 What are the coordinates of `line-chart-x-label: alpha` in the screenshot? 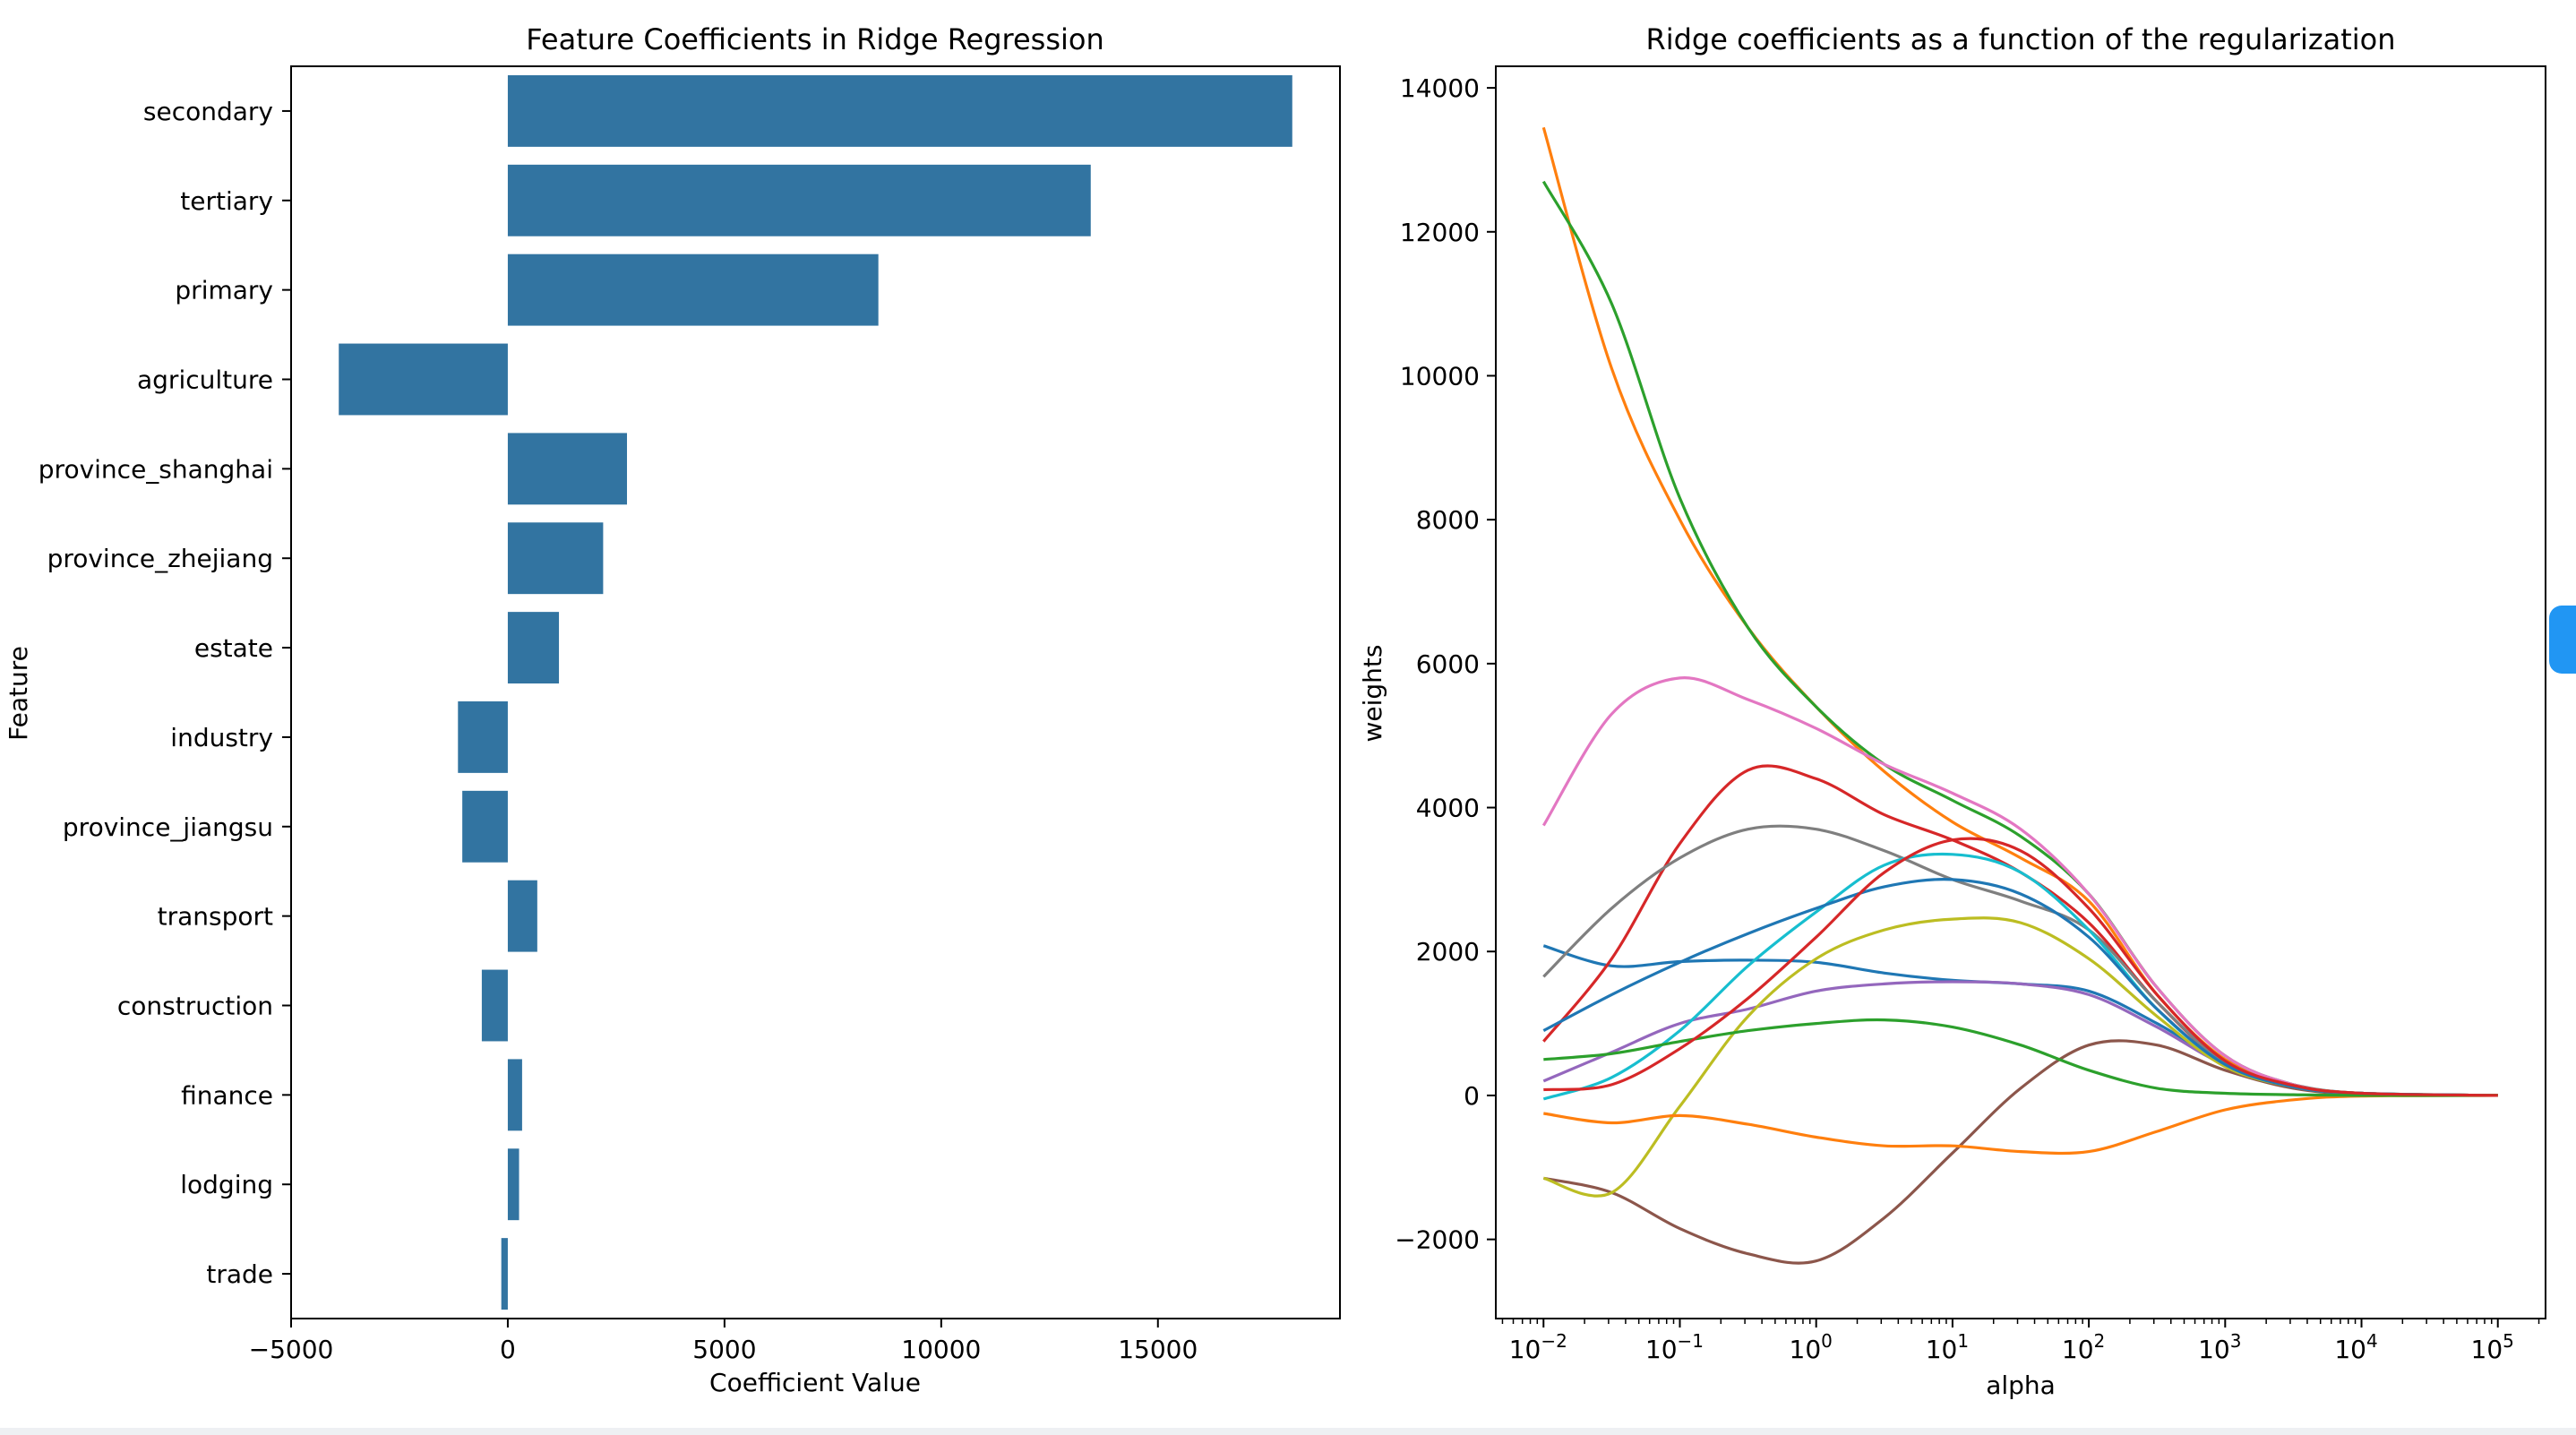 It's located at (2021, 1385).